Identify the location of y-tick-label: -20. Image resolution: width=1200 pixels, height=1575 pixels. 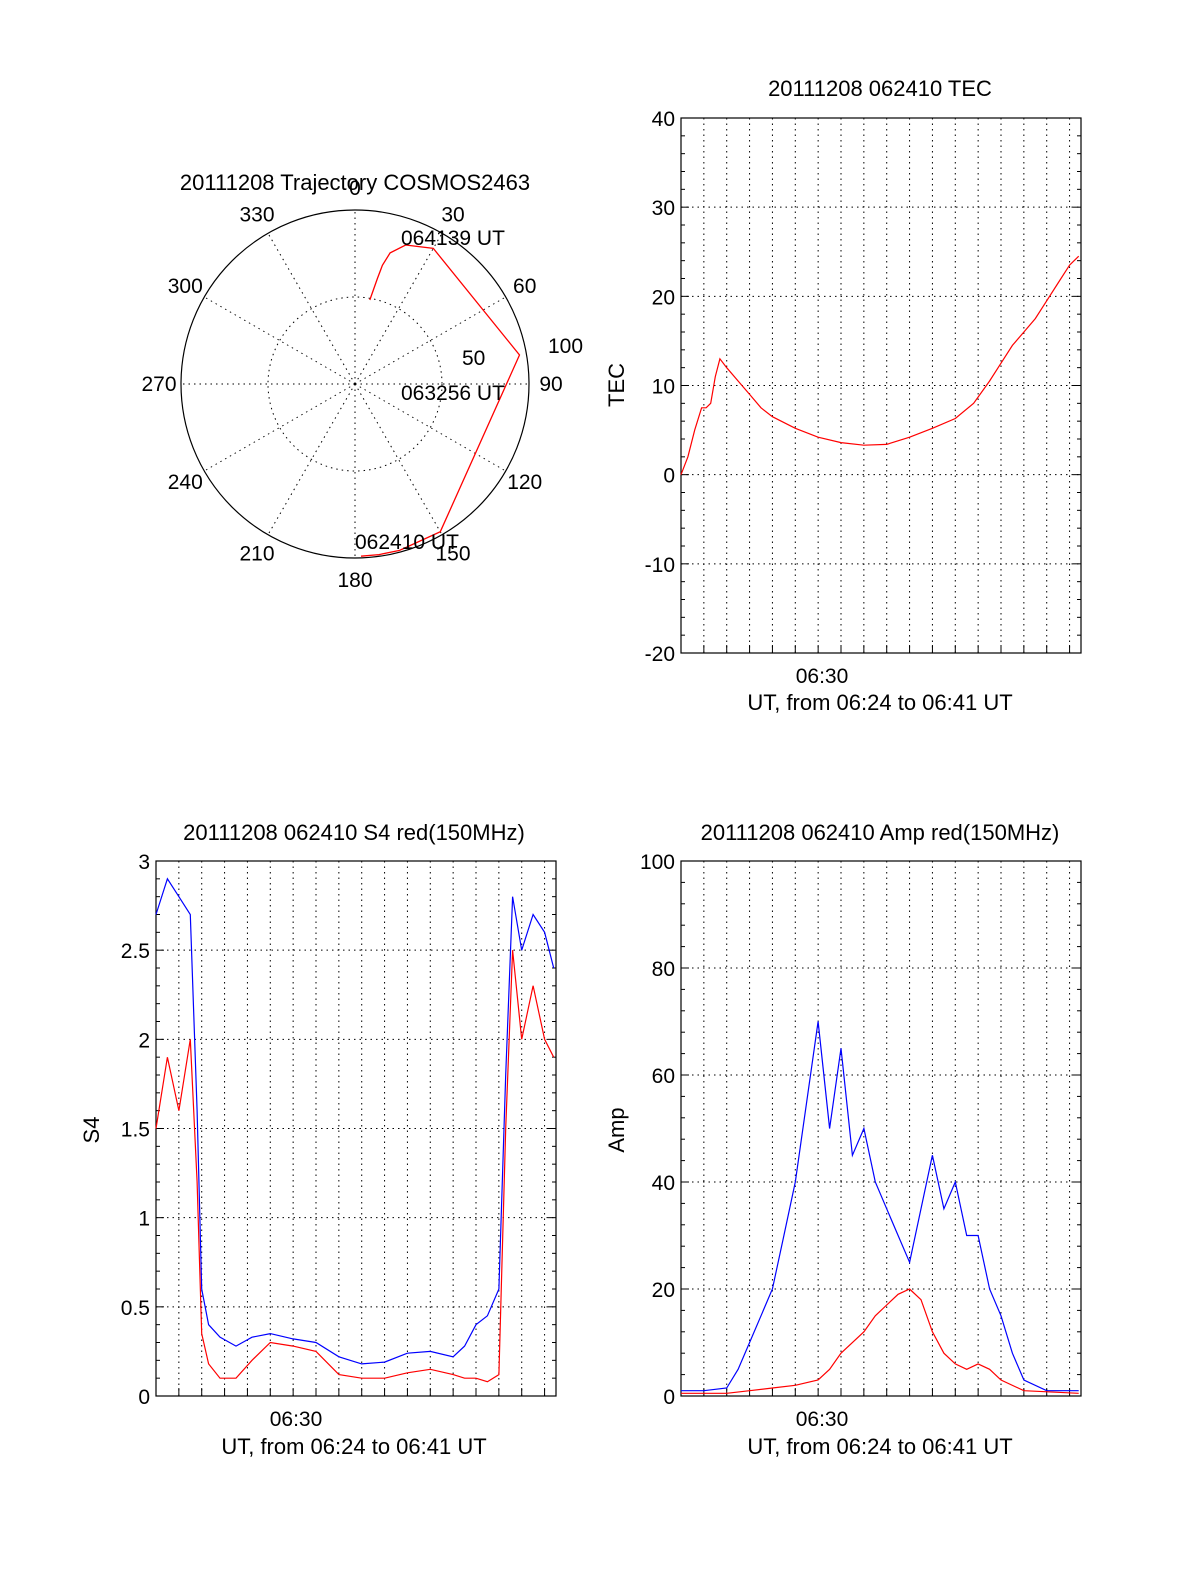
(660, 654).